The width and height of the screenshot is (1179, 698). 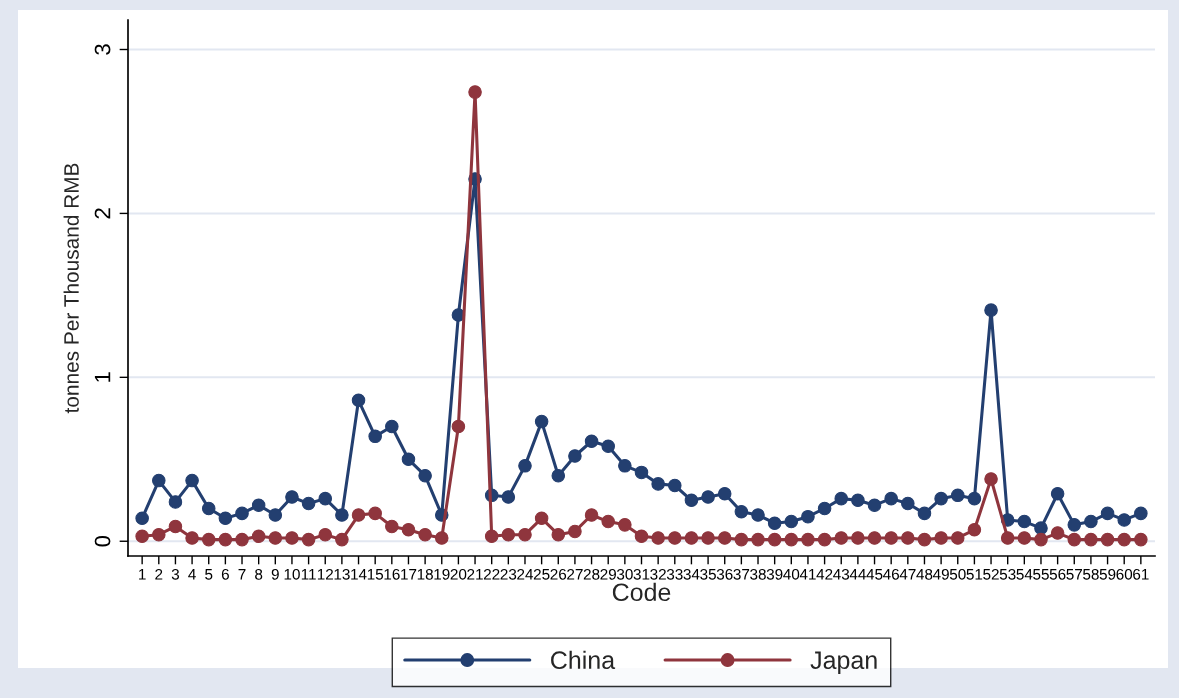 I want to click on x-axis-title: Code, so click(x=641, y=592).